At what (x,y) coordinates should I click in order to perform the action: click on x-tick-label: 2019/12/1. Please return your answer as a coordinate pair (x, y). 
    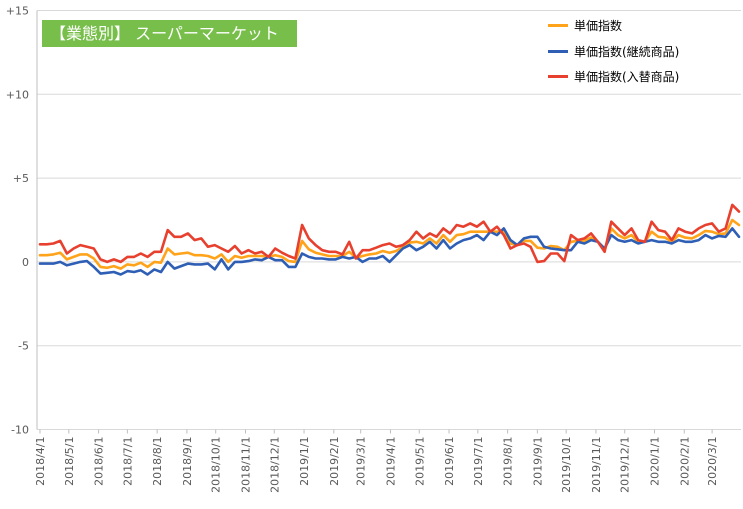
    Looking at the image, I should click on (625, 465).